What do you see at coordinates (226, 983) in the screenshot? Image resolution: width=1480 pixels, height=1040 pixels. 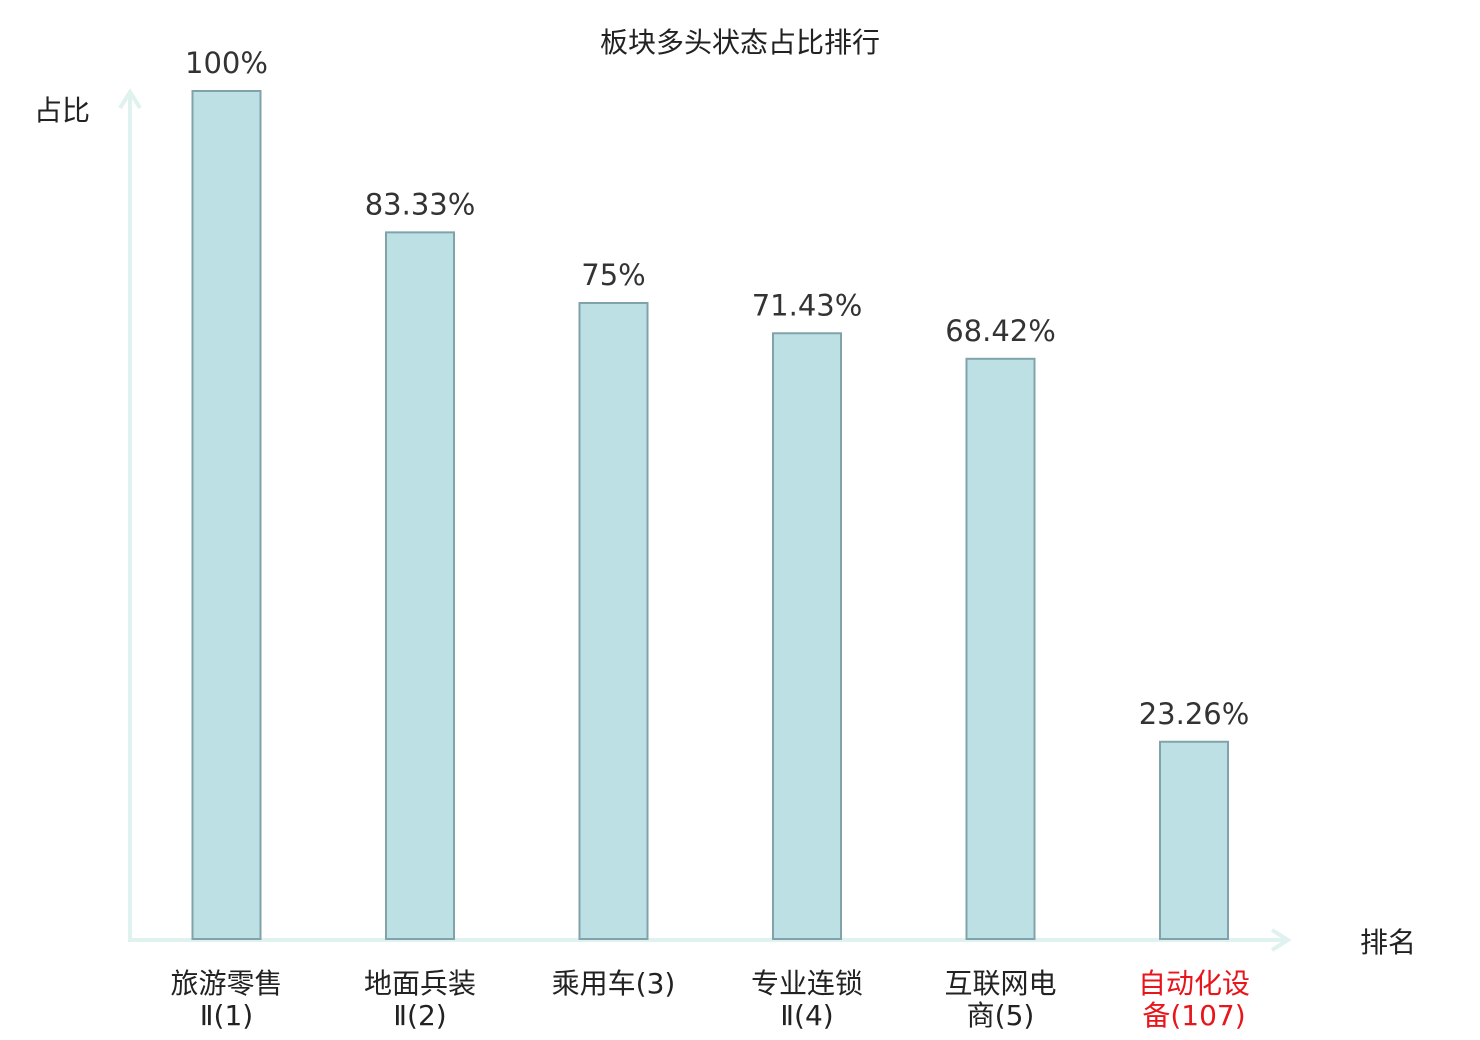 I see `category-label-1-line-1: 旅游零售` at bounding box center [226, 983].